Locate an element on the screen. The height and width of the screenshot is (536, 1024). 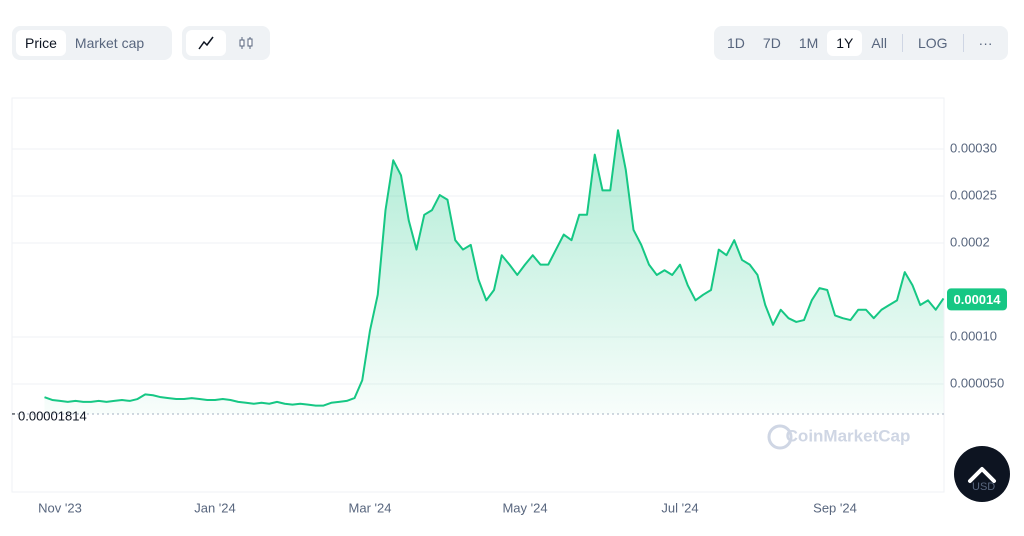
x-tick-label: Mar '24 is located at coordinates (370, 507).